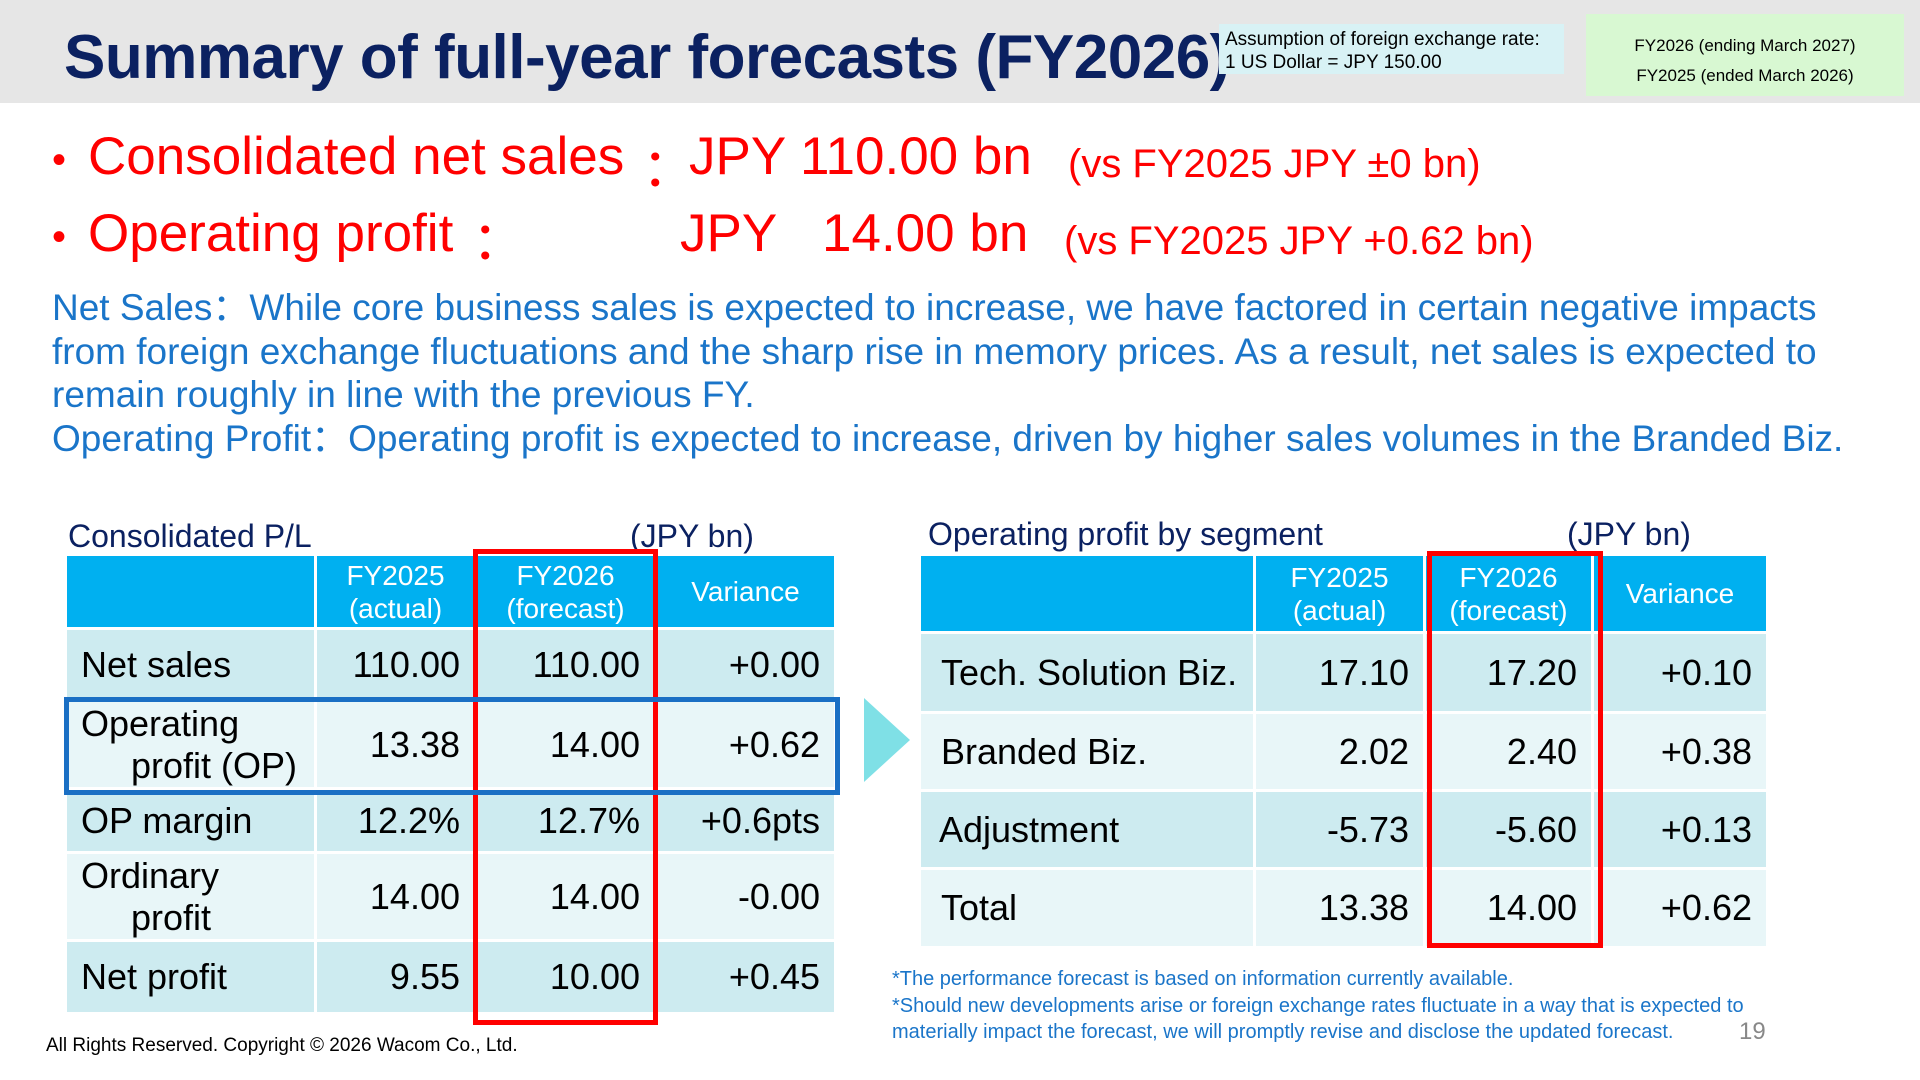 This screenshot has width=1920, height=1080. What do you see at coordinates (1510, 831) in the screenshot?
I see `cell-fy2026: -5.60` at bounding box center [1510, 831].